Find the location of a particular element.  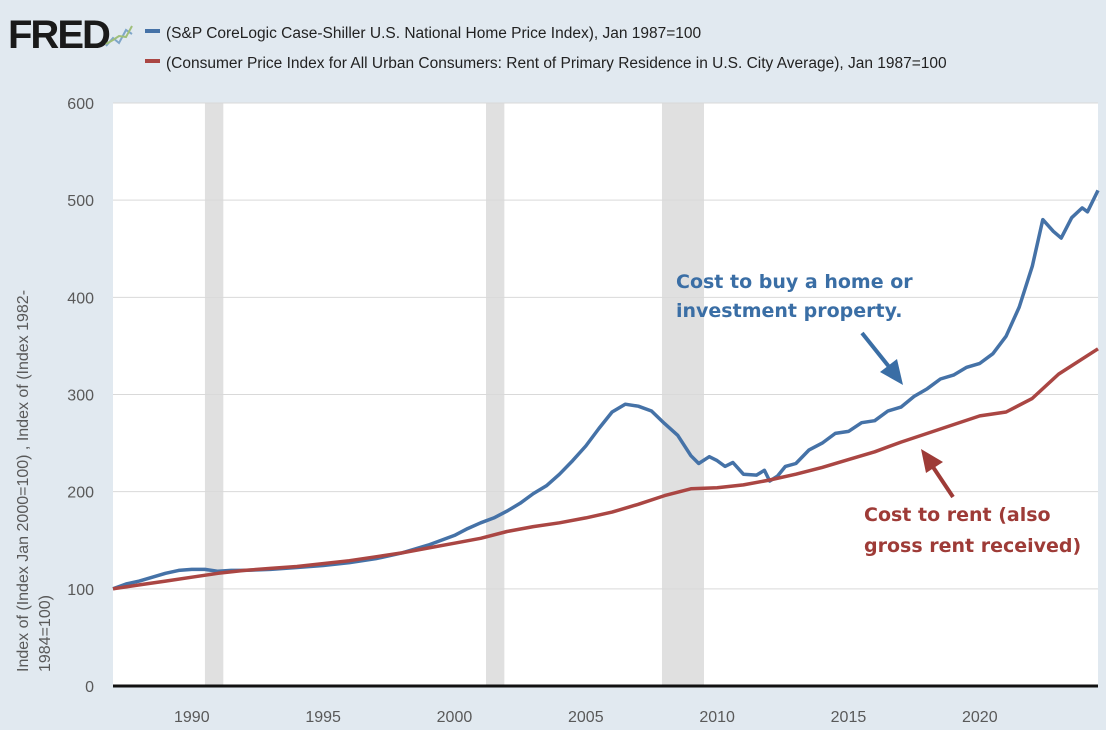

x-tick-label: 2005 is located at coordinates (586, 717).